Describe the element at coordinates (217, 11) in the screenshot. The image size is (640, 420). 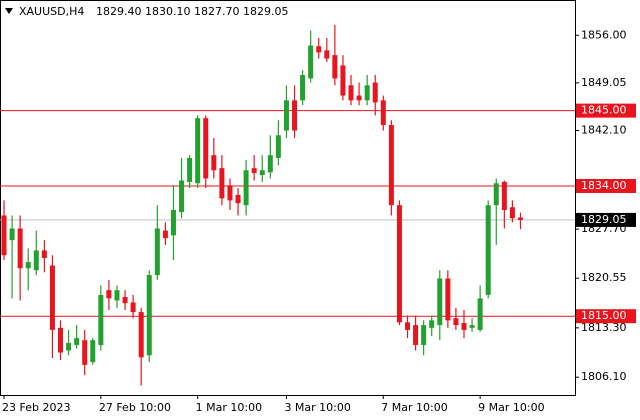
I see `ohlc-value: 1827.70` at that location.